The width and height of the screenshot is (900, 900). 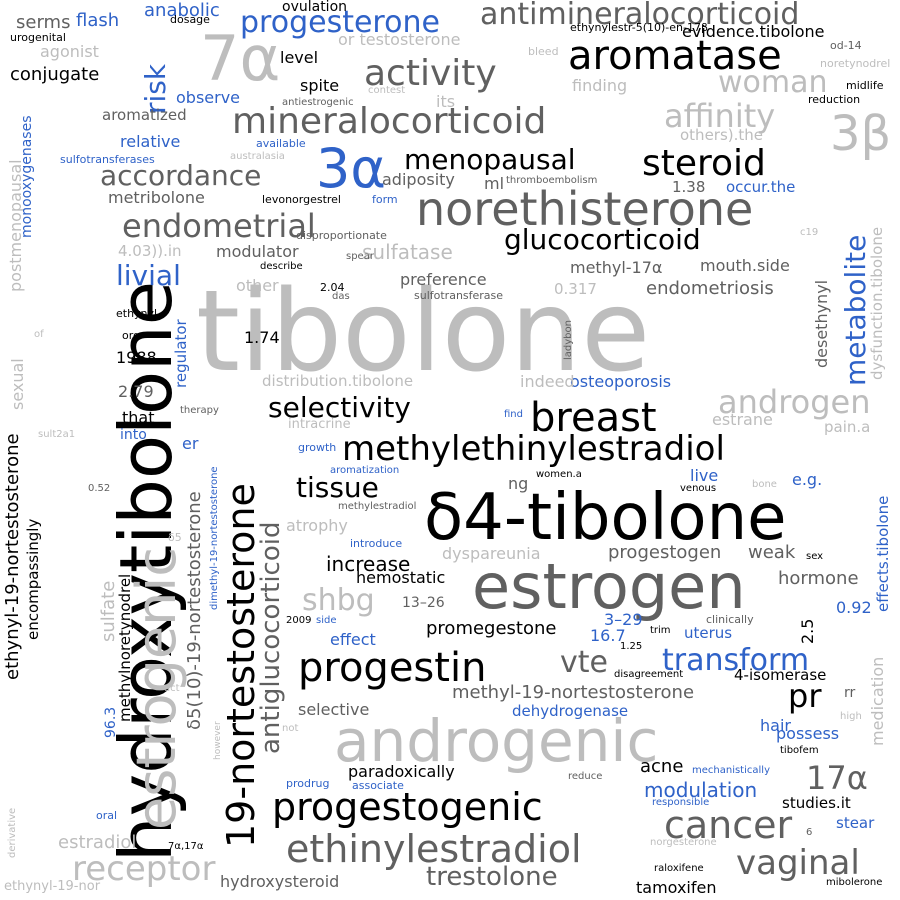 What do you see at coordinates (33, 579) in the screenshot?
I see `word-encompassingly: encompassingly` at bounding box center [33, 579].